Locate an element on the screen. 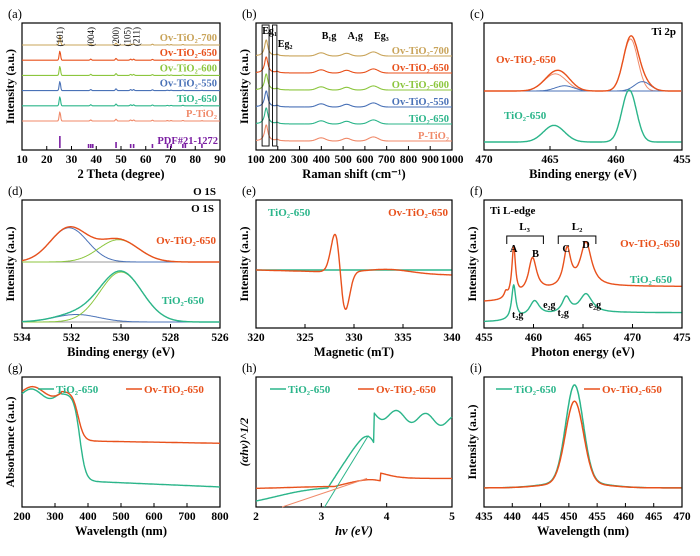 The image size is (700, 556). x-tick-label: 40 is located at coordinates (97, 160).